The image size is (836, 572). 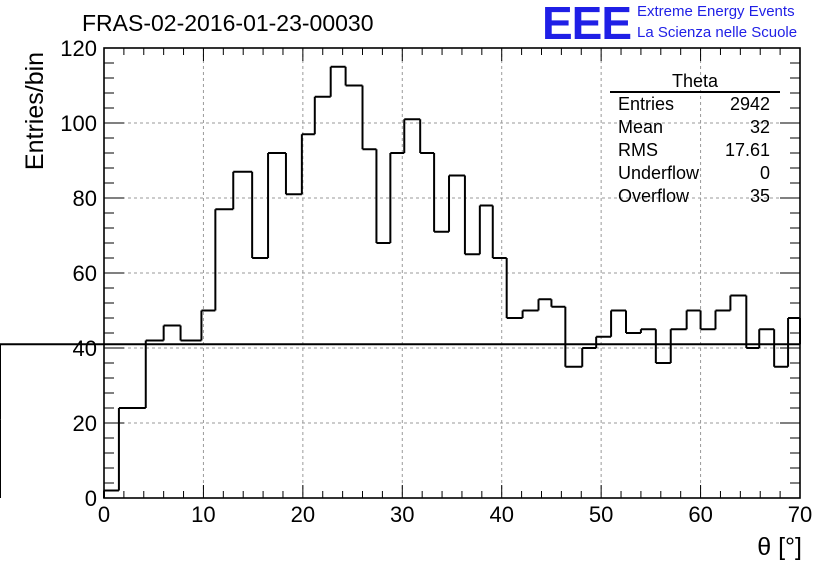 What do you see at coordinates (759, 196) in the screenshot?
I see `stats-value: 35` at bounding box center [759, 196].